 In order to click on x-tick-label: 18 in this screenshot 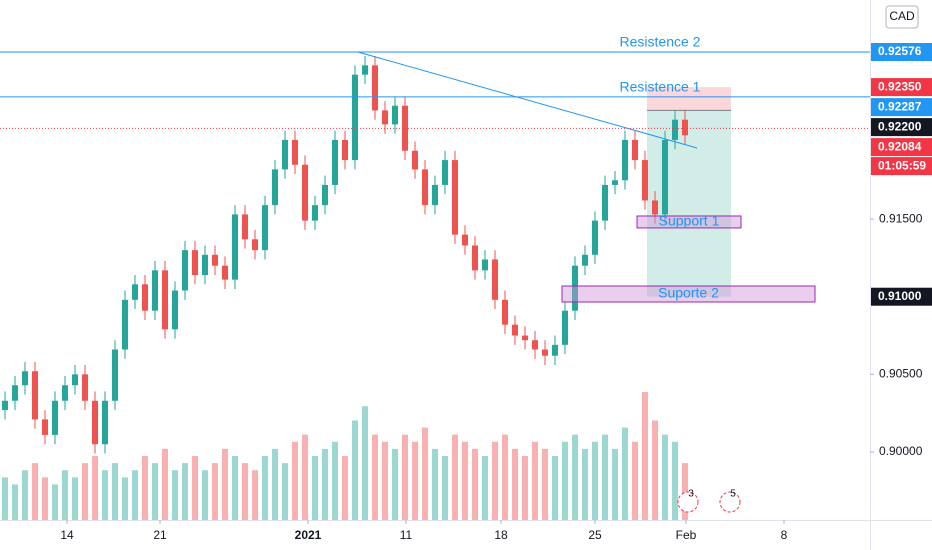, I will do `click(501, 535)`.